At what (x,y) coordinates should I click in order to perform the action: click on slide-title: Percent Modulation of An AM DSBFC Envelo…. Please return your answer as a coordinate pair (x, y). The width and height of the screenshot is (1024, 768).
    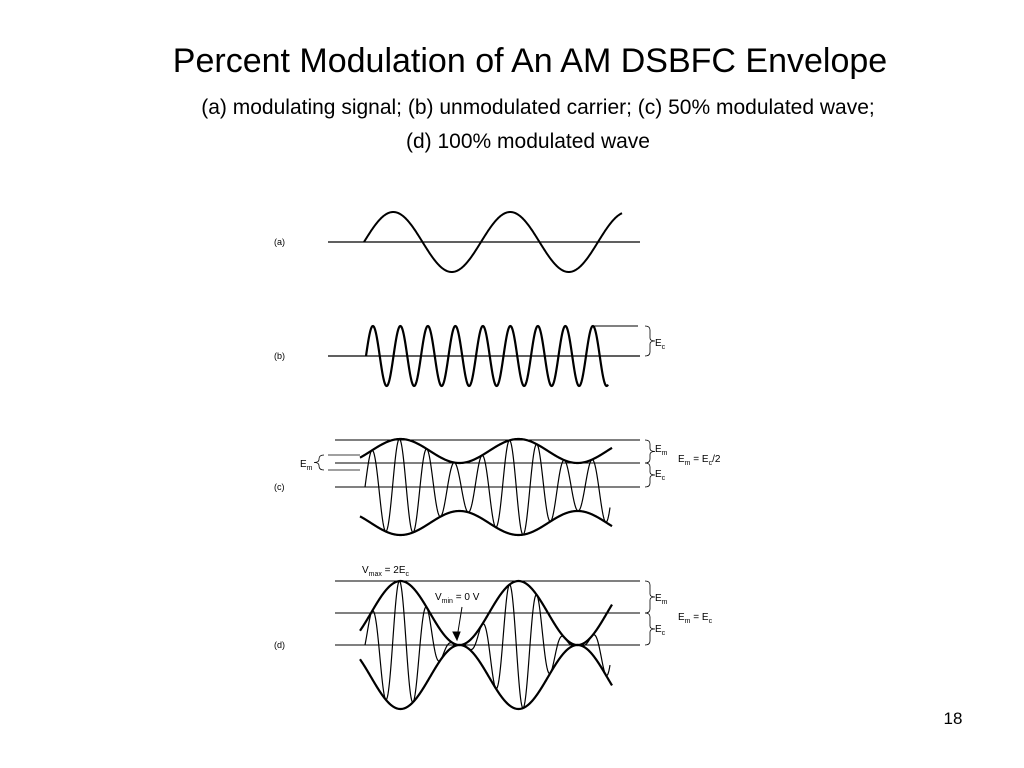
    Looking at the image, I should click on (530, 61).